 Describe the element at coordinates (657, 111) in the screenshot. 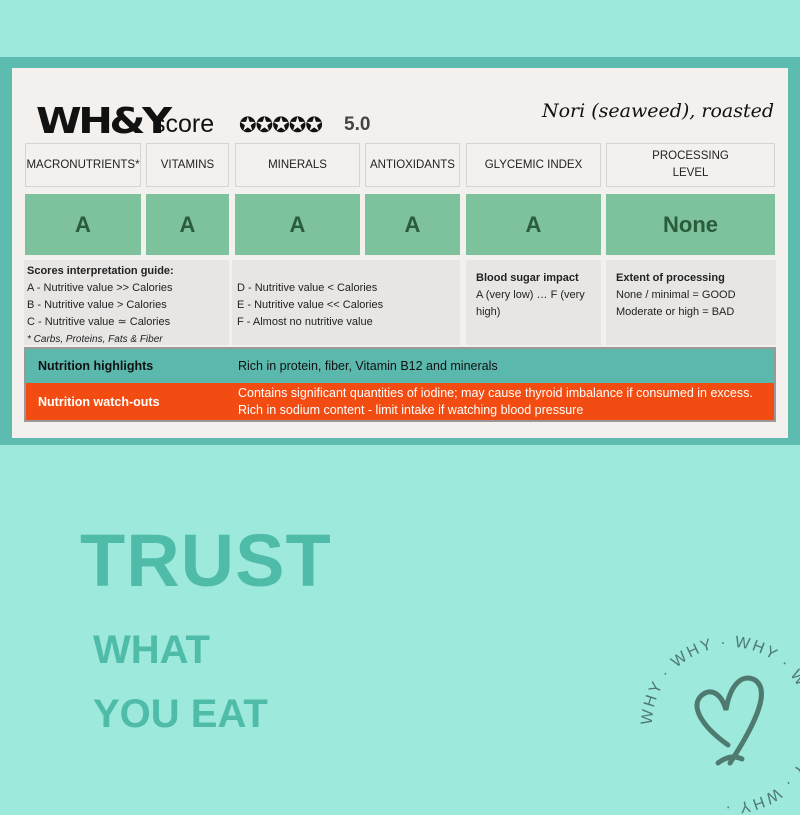

I see `product-name: Nori (seaweed), roasted` at that location.